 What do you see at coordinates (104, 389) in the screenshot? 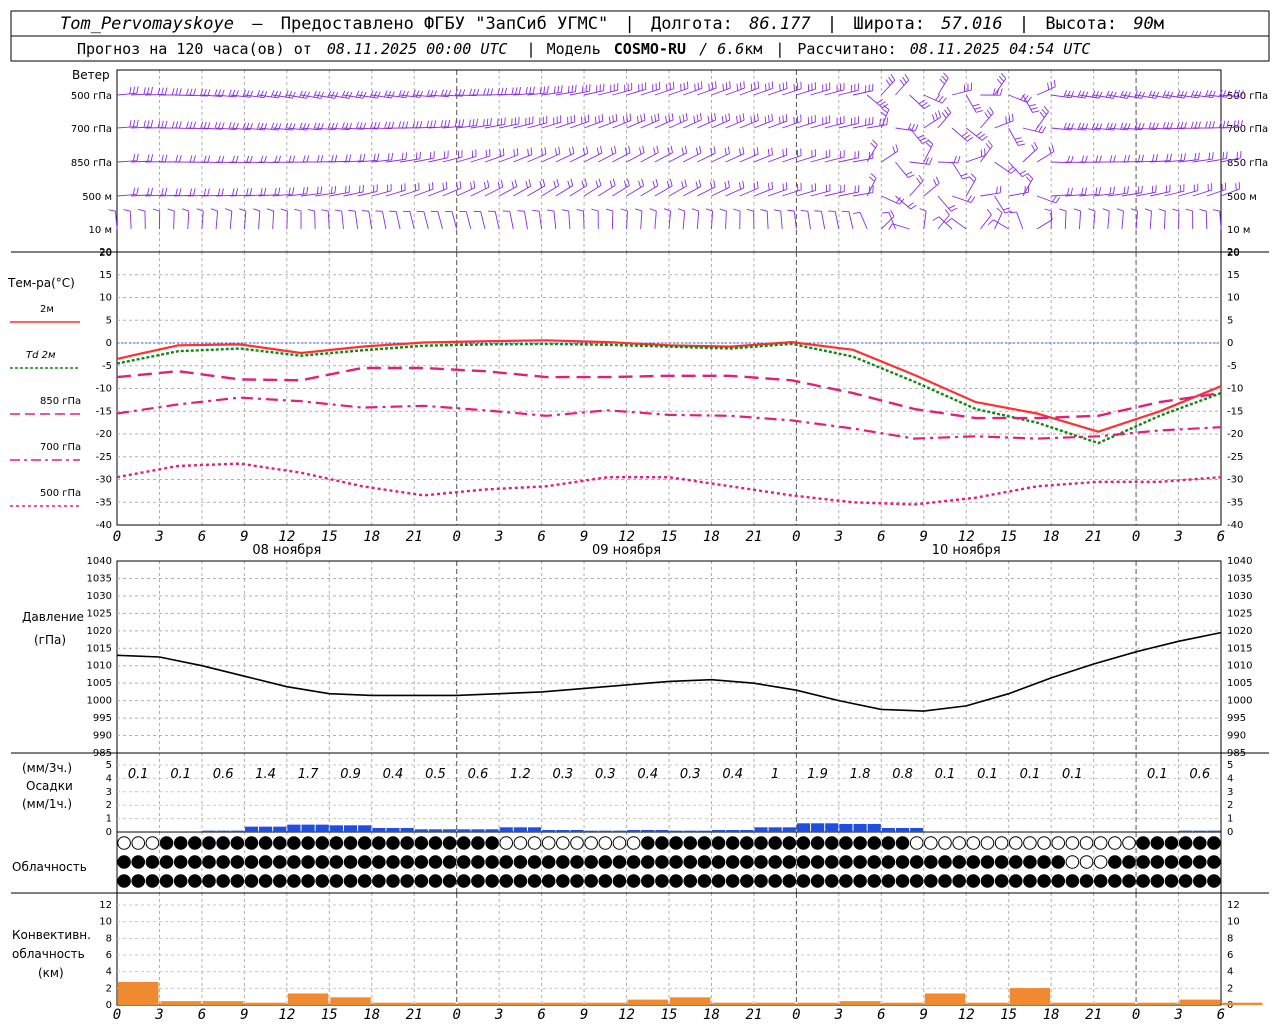
I see `temp-tick-left: -10` at bounding box center [104, 389].